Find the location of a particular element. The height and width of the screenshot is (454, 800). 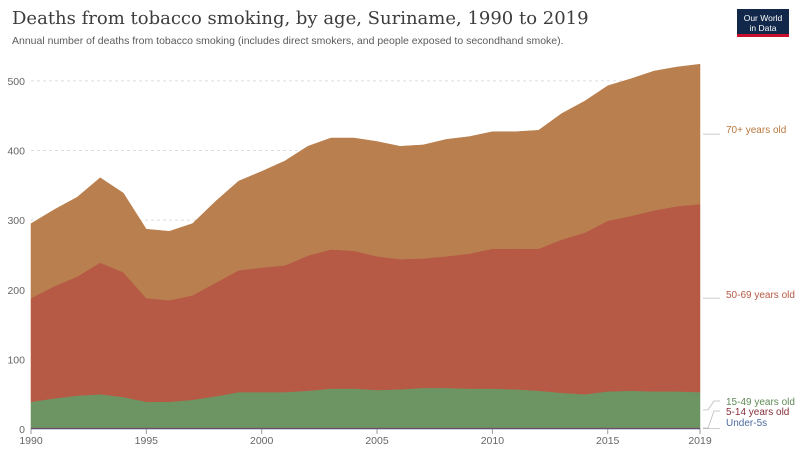

logo-line-2: in Data is located at coordinates (763, 28).